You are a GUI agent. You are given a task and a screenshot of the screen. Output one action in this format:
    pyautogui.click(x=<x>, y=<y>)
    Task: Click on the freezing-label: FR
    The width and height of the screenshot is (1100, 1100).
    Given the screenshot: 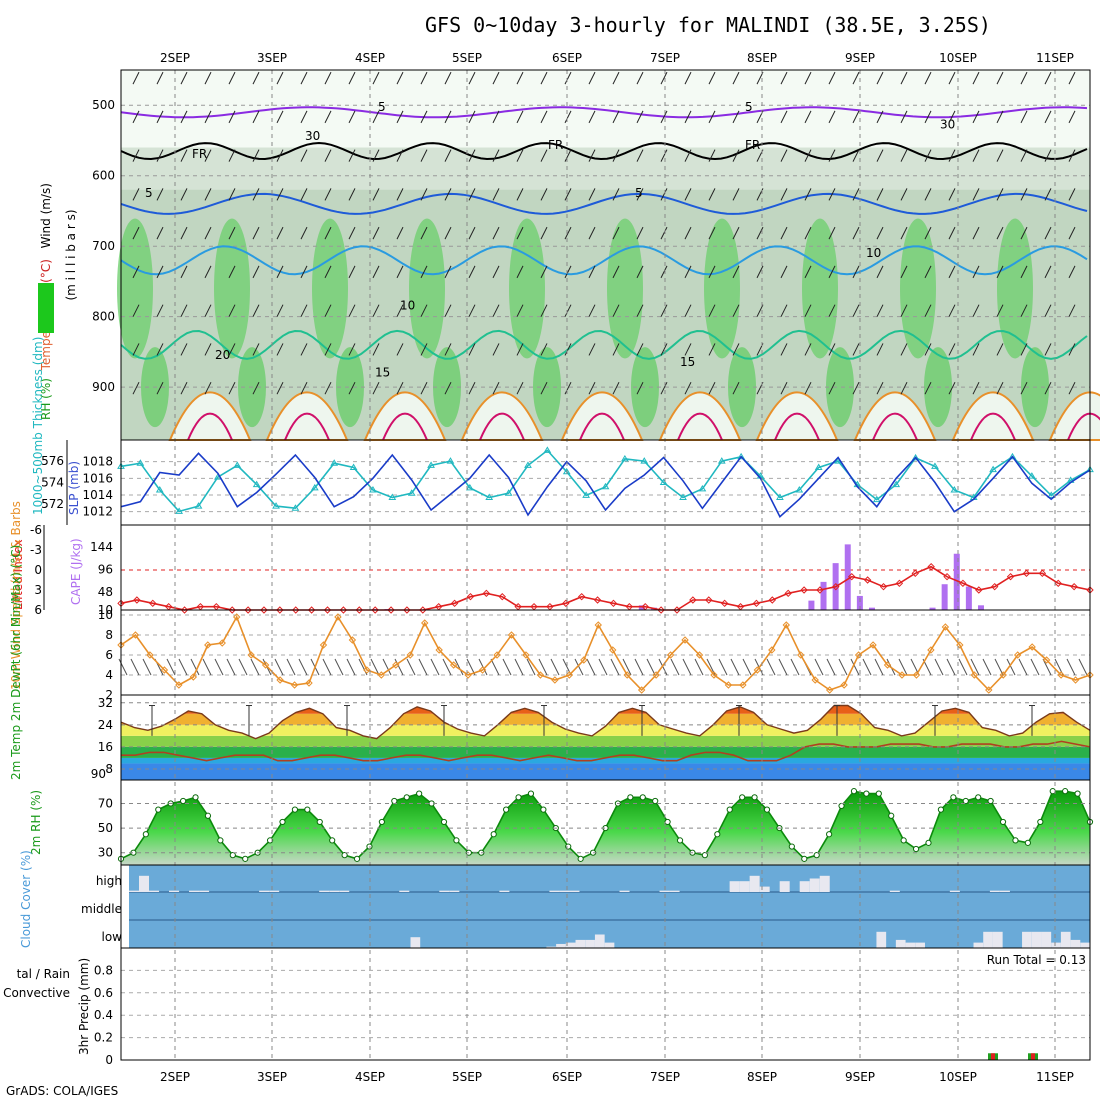 What is the action you would take?
    pyautogui.click(x=555, y=145)
    